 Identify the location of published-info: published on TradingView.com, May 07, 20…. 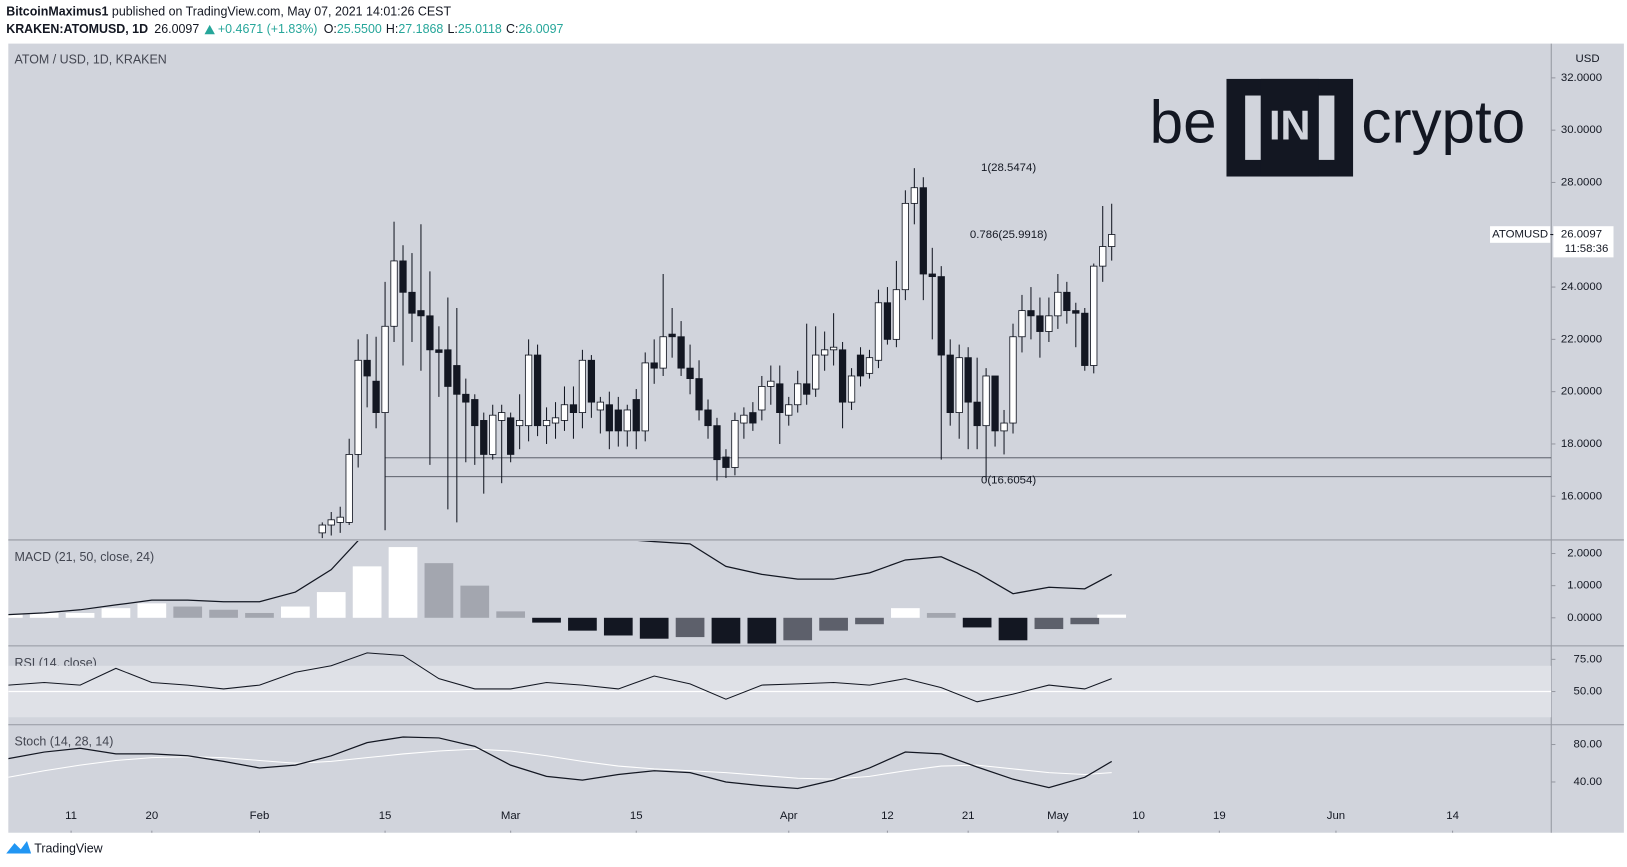
(279, 12).